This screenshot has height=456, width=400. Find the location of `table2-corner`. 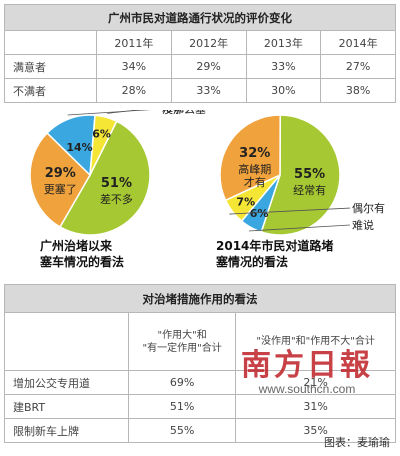

table2-corner is located at coordinates (66, 341).